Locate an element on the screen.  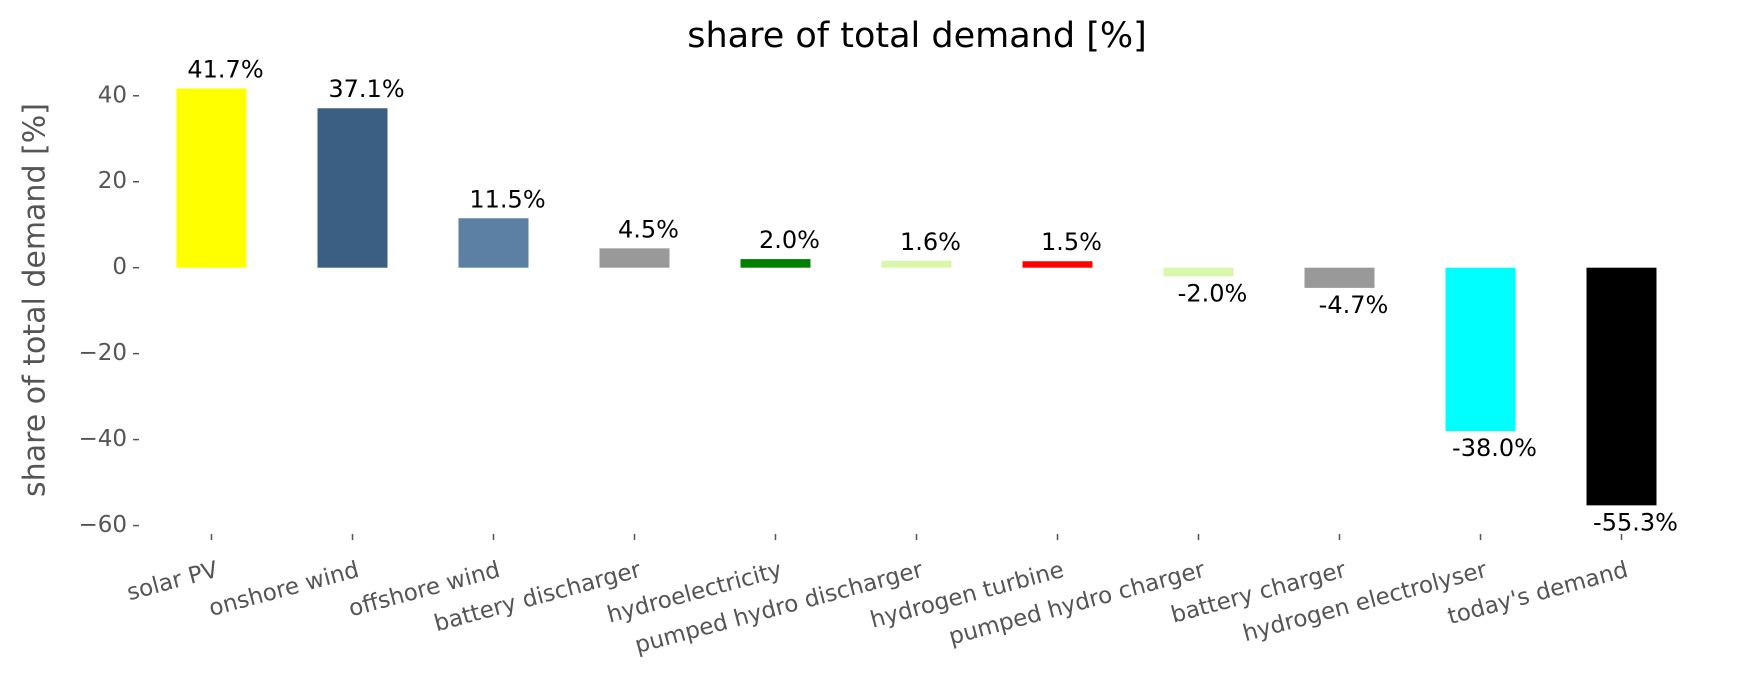
value-label: 1.6% is located at coordinates (930, 242).